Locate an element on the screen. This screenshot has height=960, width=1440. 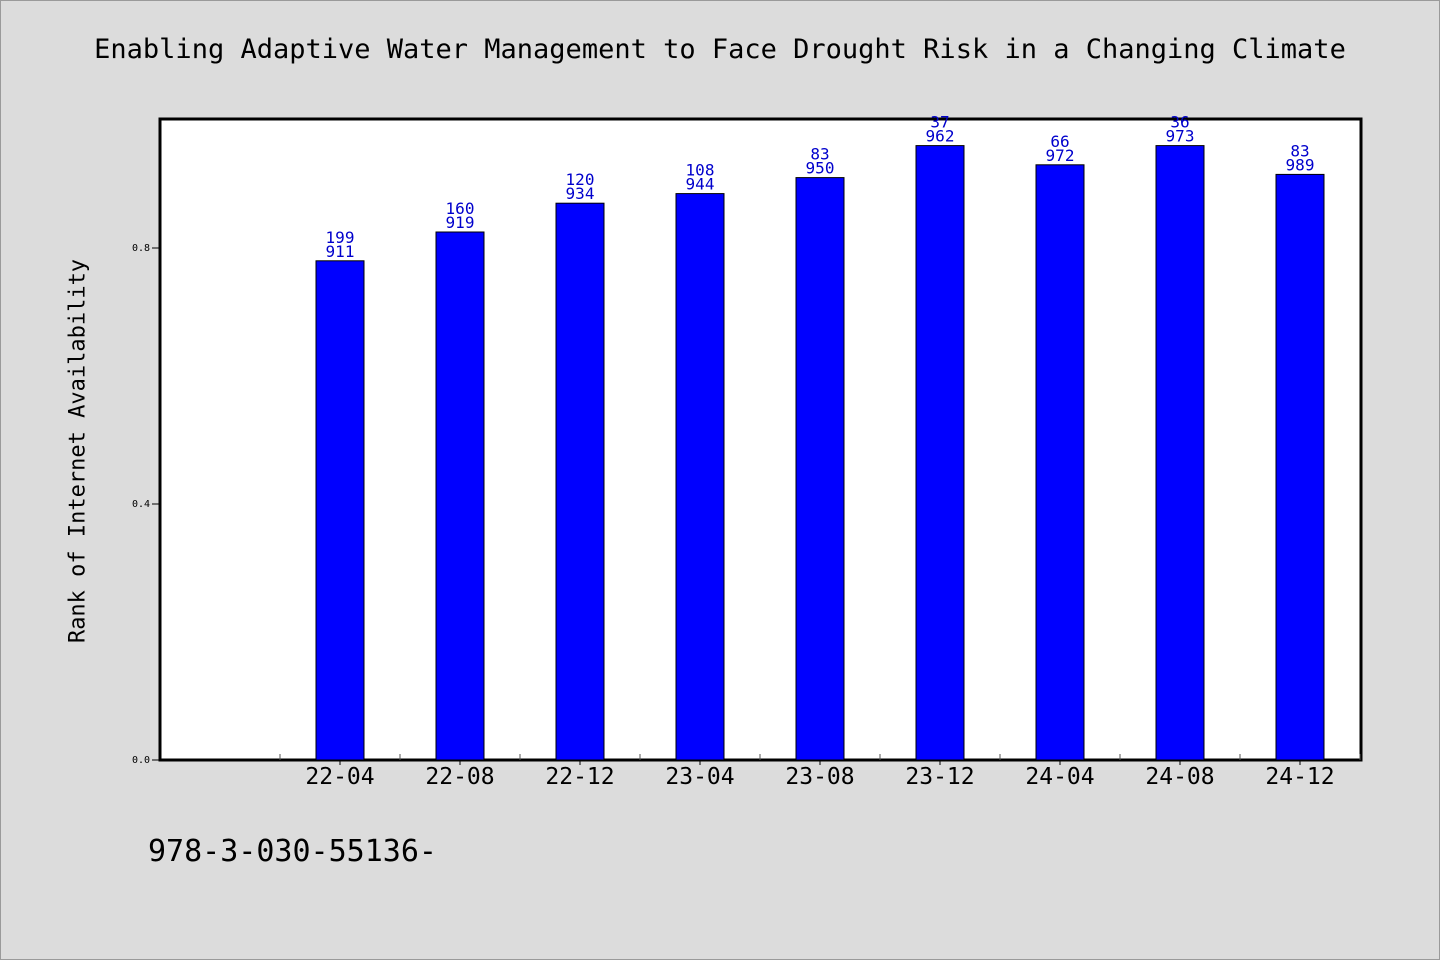
data-label-top: 108 is located at coordinates (700, 170).